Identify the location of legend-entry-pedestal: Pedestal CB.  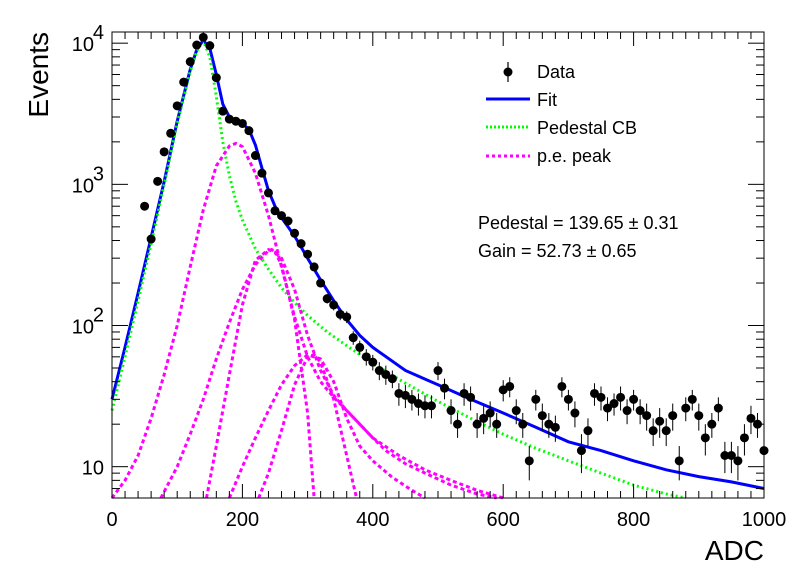
(561, 128).